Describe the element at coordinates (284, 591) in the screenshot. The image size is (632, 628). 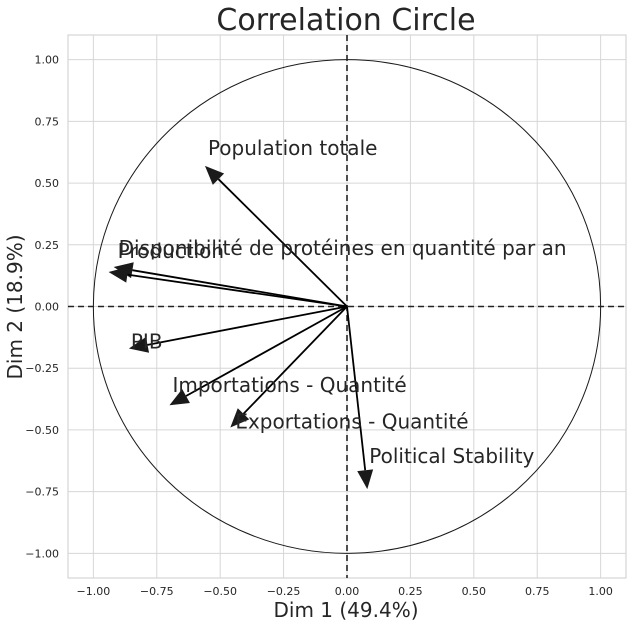
I see `x-tick-label: −0.25` at that location.